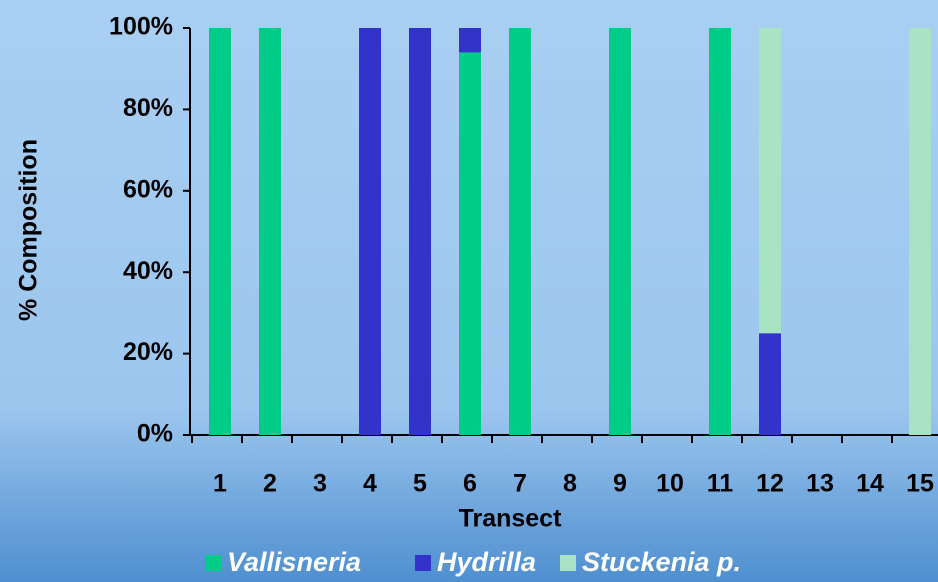 Image resolution: width=938 pixels, height=582 pixels. What do you see at coordinates (720, 484) in the screenshot?
I see `x-tick-label: 11` at bounding box center [720, 484].